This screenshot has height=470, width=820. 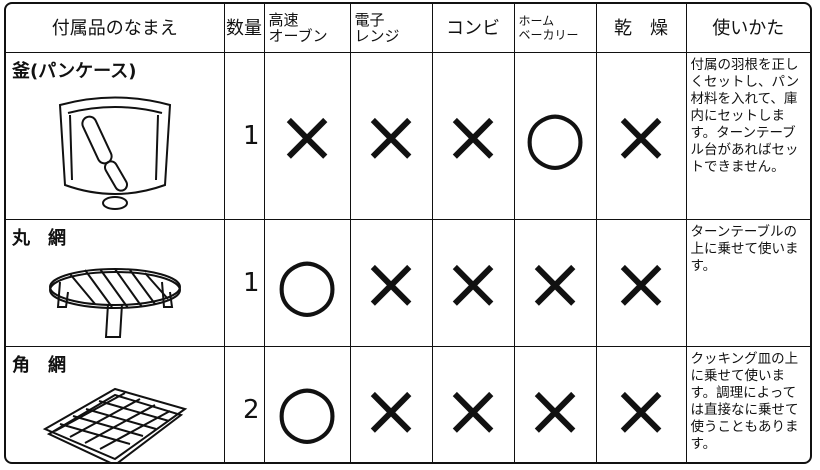 I want to click on column-header: 付属品のなまえ, so click(x=115, y=28).